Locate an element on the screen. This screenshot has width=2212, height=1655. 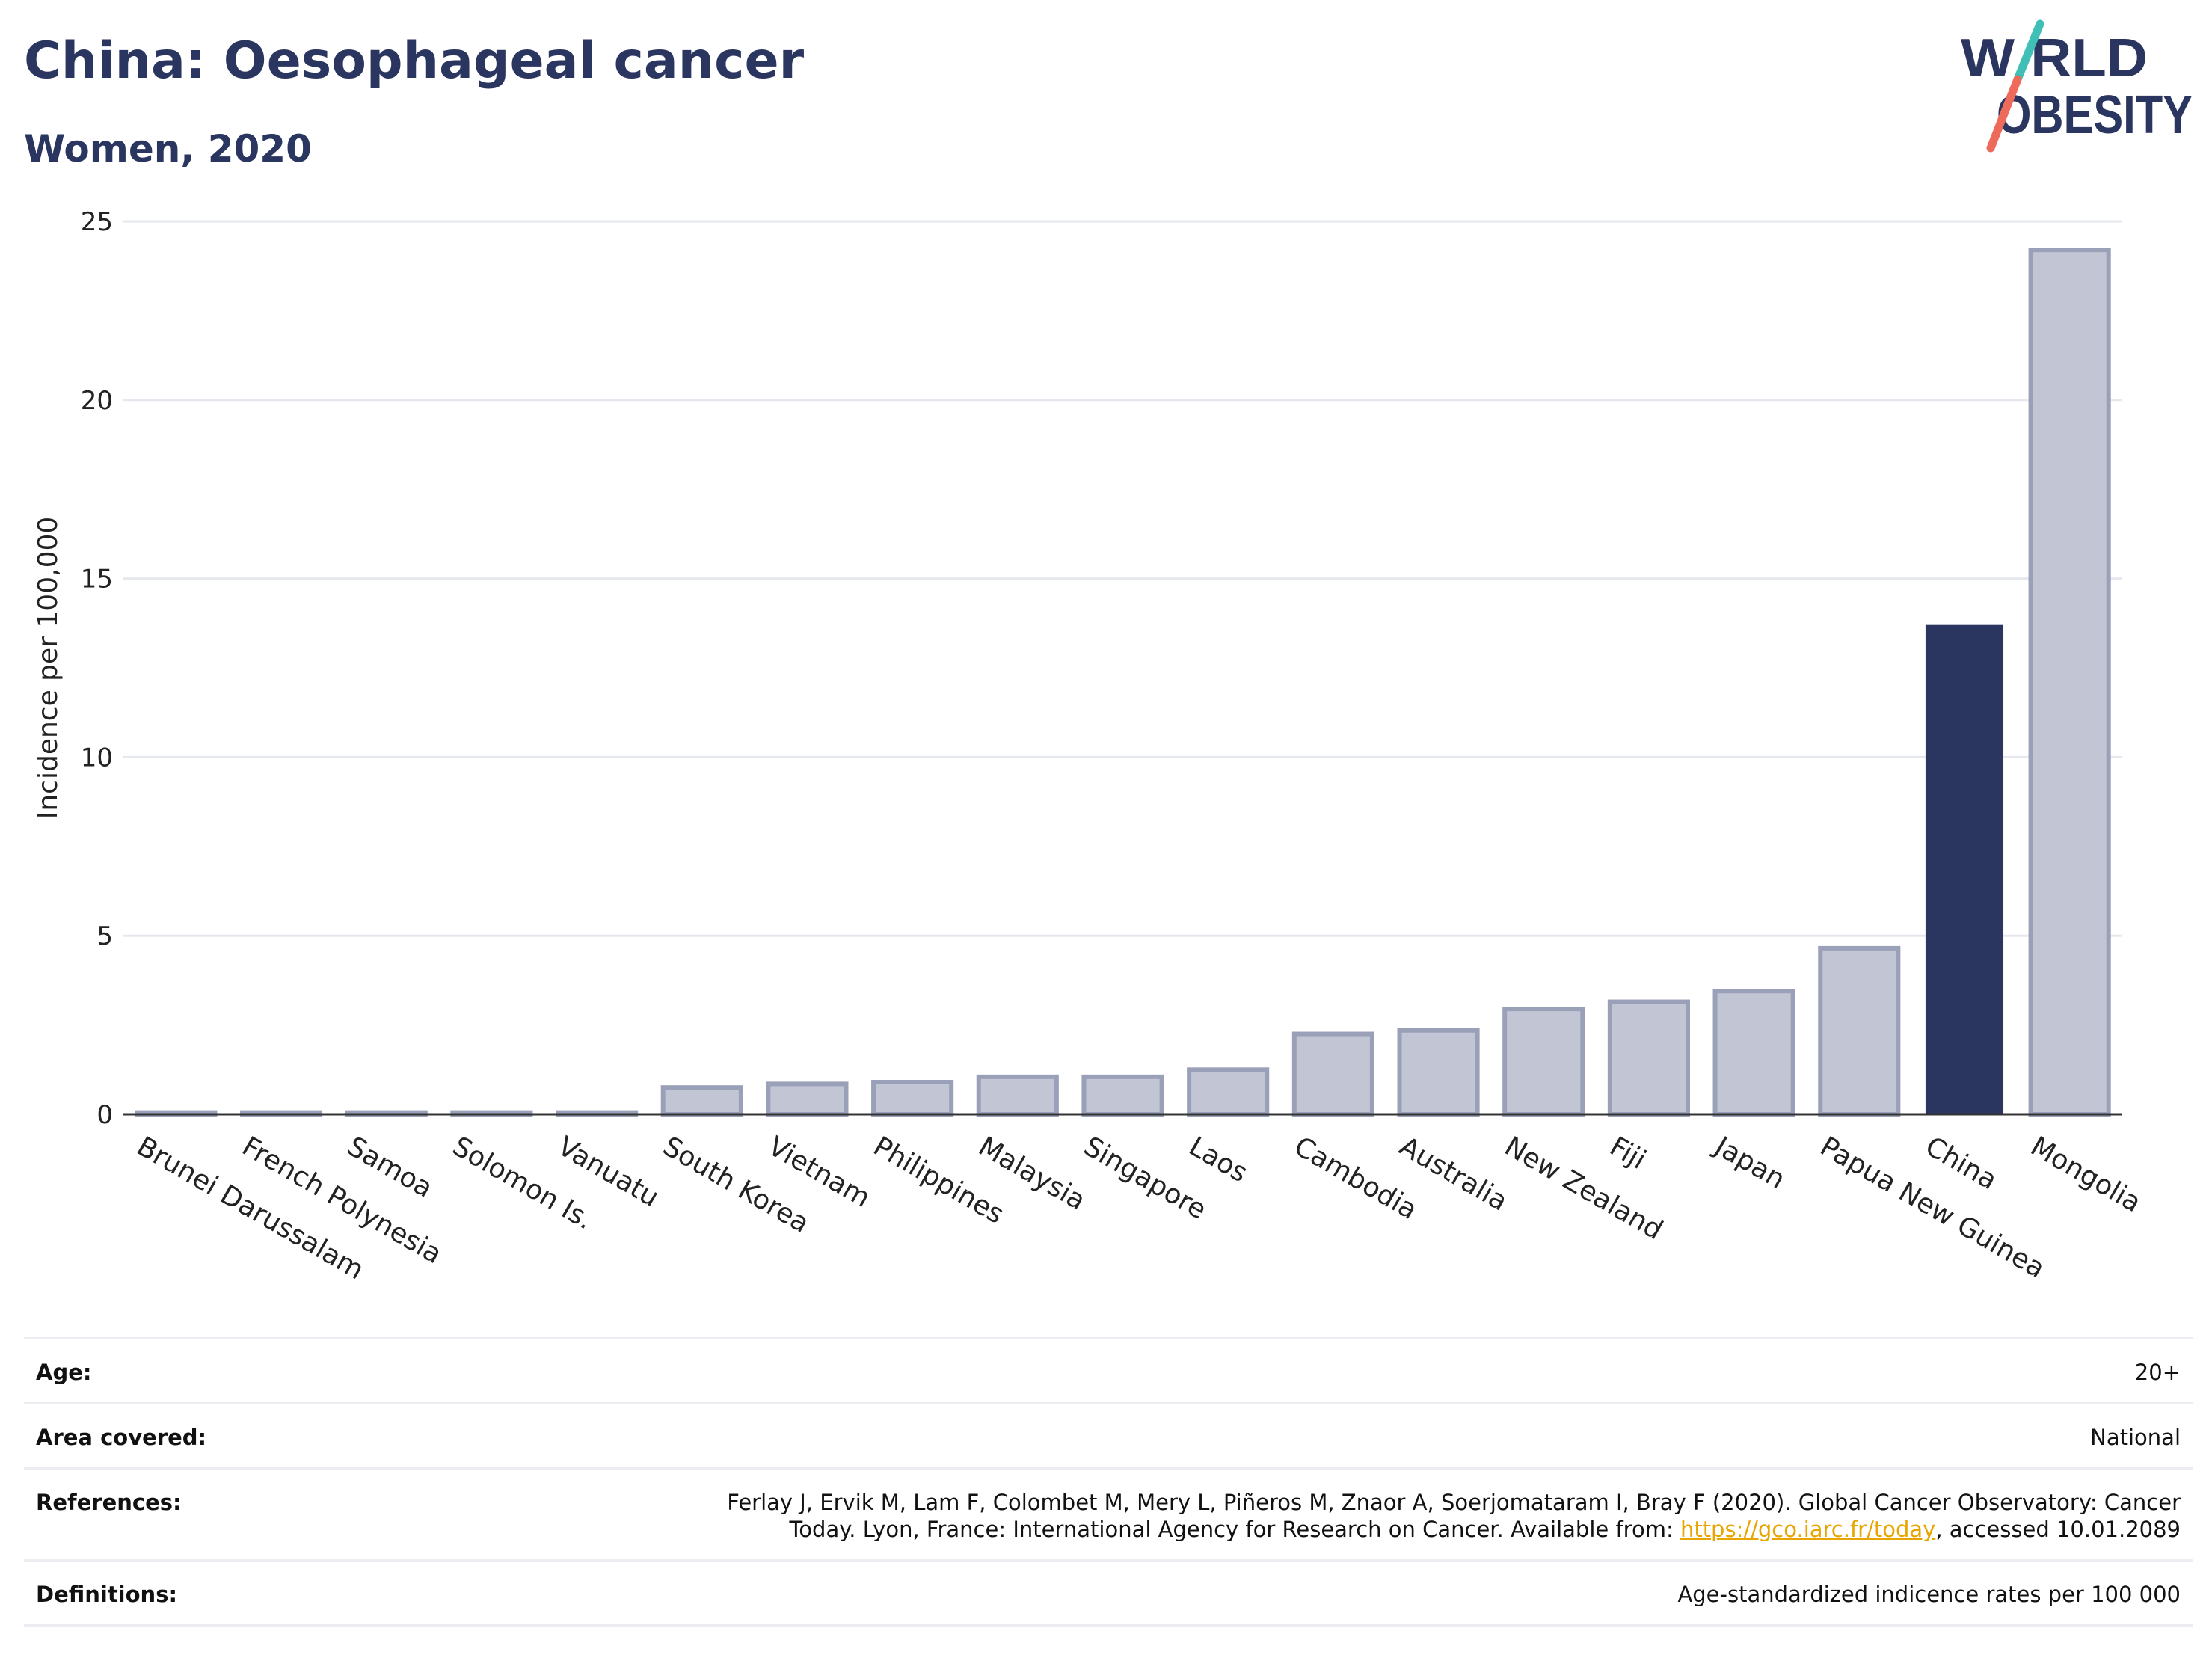
references-line2-post: , accessed 10.01.2089 is located at coordinates (2058, 1529).